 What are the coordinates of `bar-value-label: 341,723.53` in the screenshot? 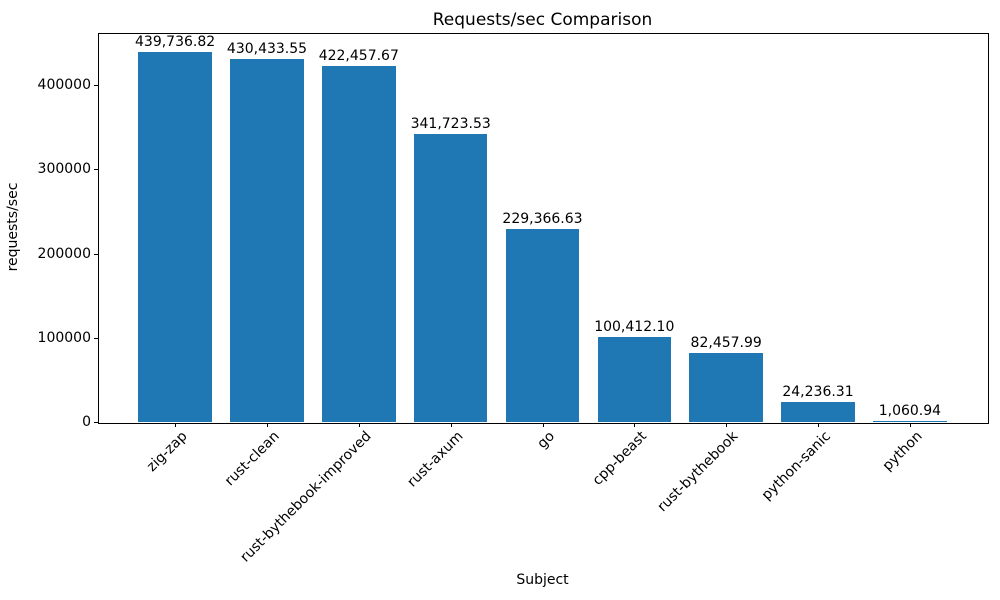 It's located at (450, 124).